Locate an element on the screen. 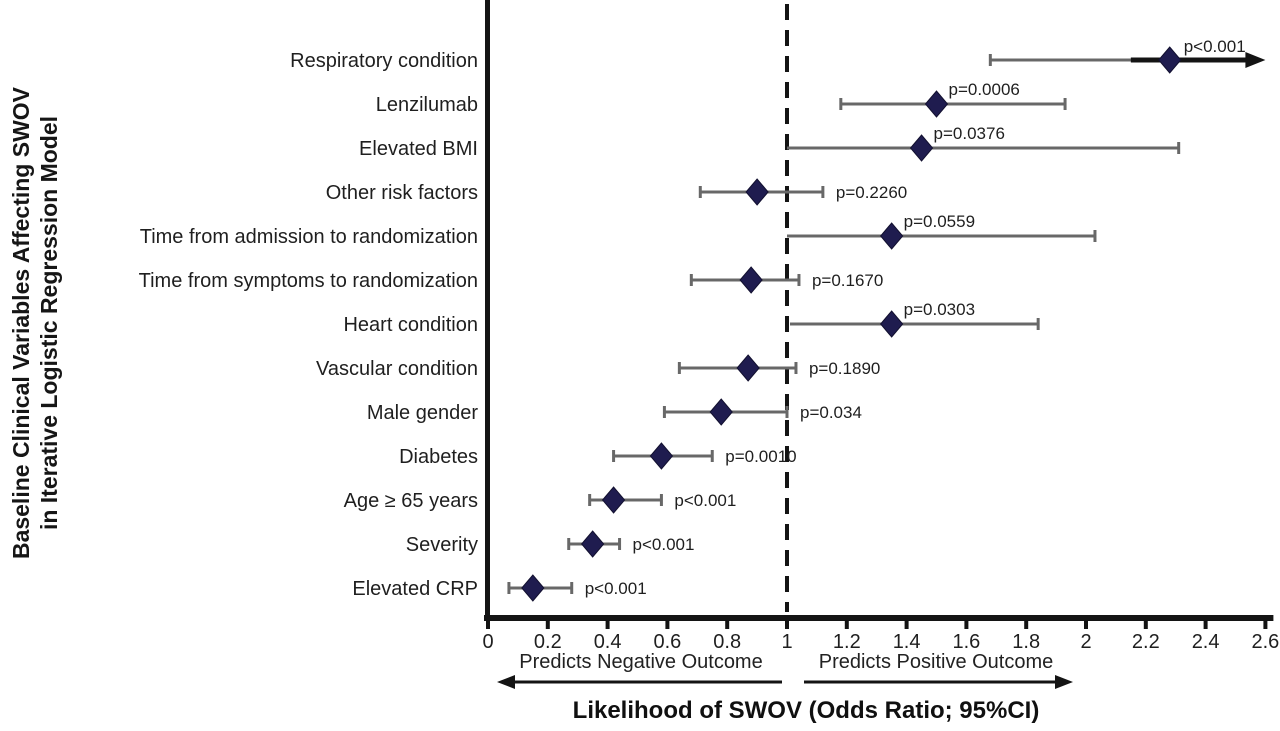 The height and width of the screenshot is (731, 1280). p-value-label: p=0.1890 is located at coordinates (844, 368).